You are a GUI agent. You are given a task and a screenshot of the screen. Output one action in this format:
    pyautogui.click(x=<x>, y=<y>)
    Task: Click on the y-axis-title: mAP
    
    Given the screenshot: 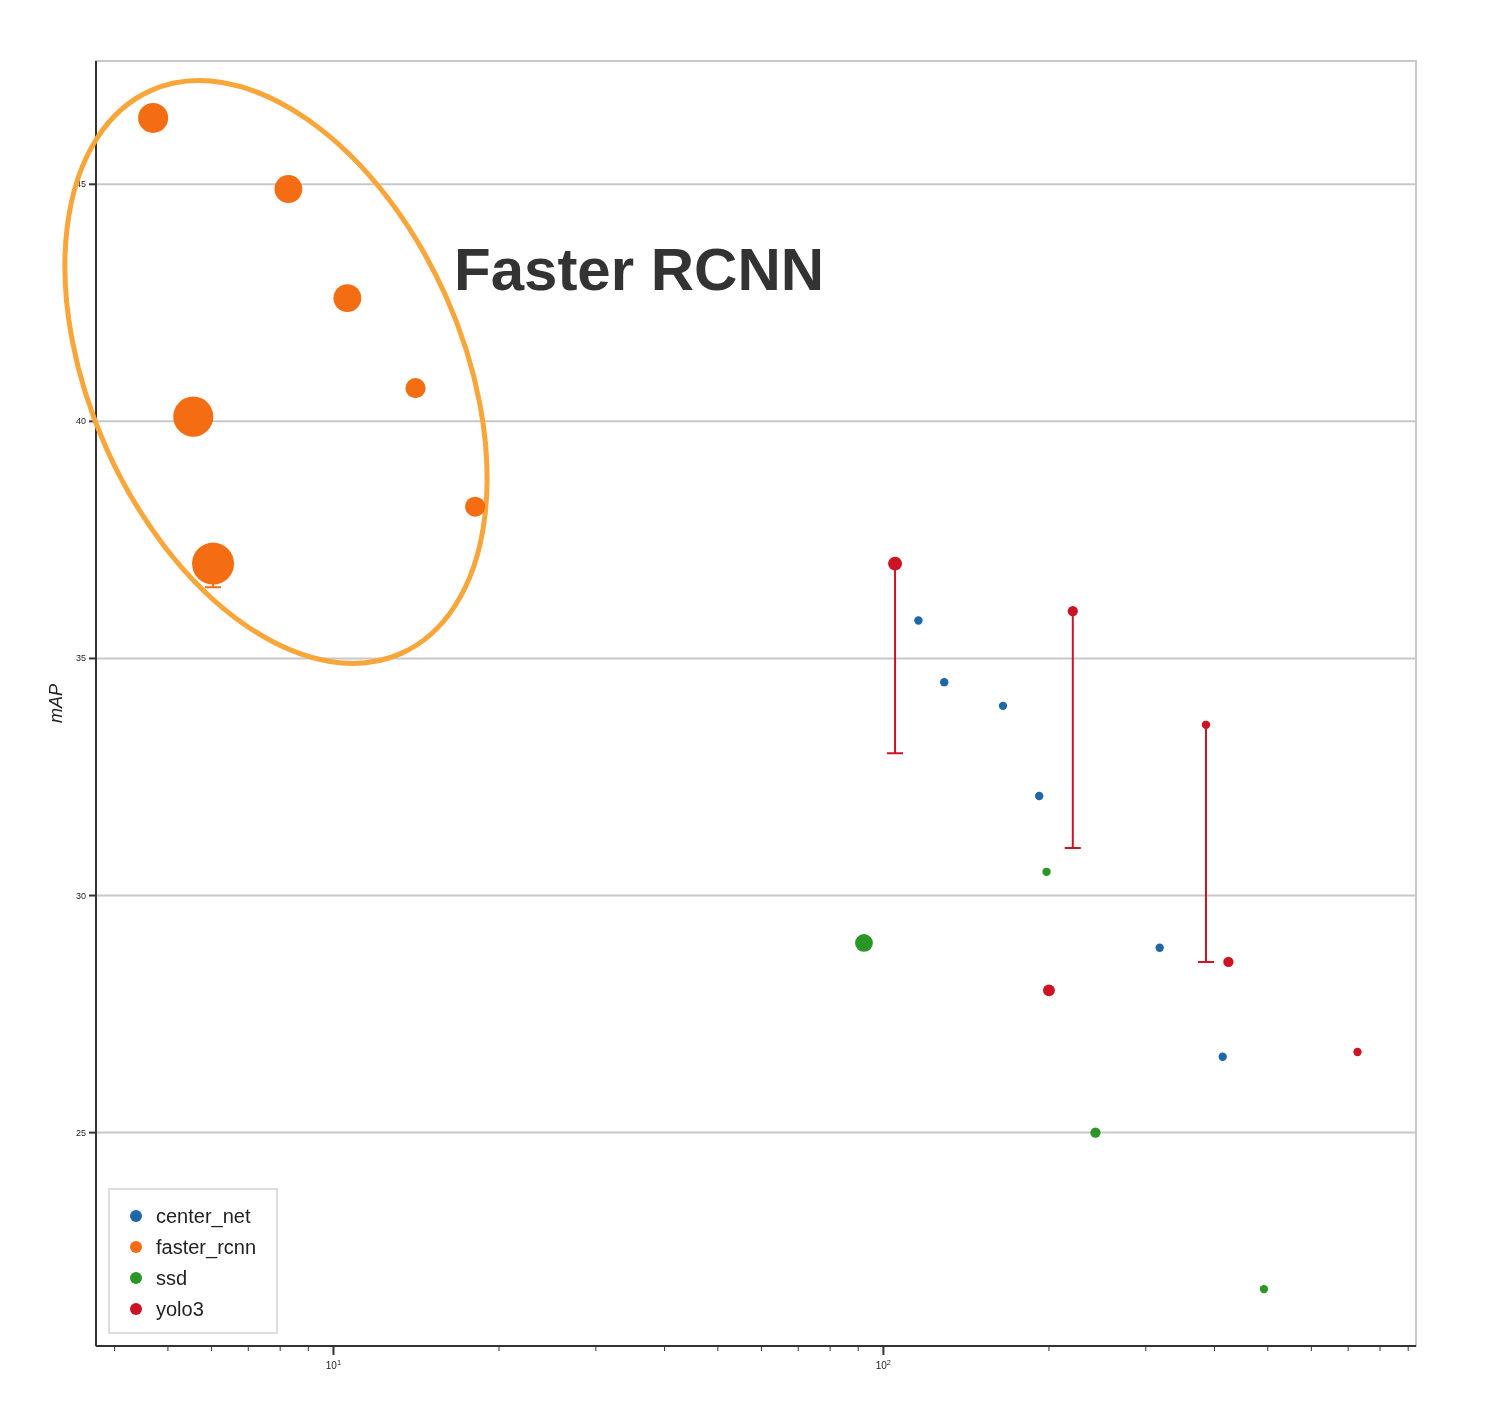 What is the action you would take?
    pyautogui.click(x=56, y=703)
    